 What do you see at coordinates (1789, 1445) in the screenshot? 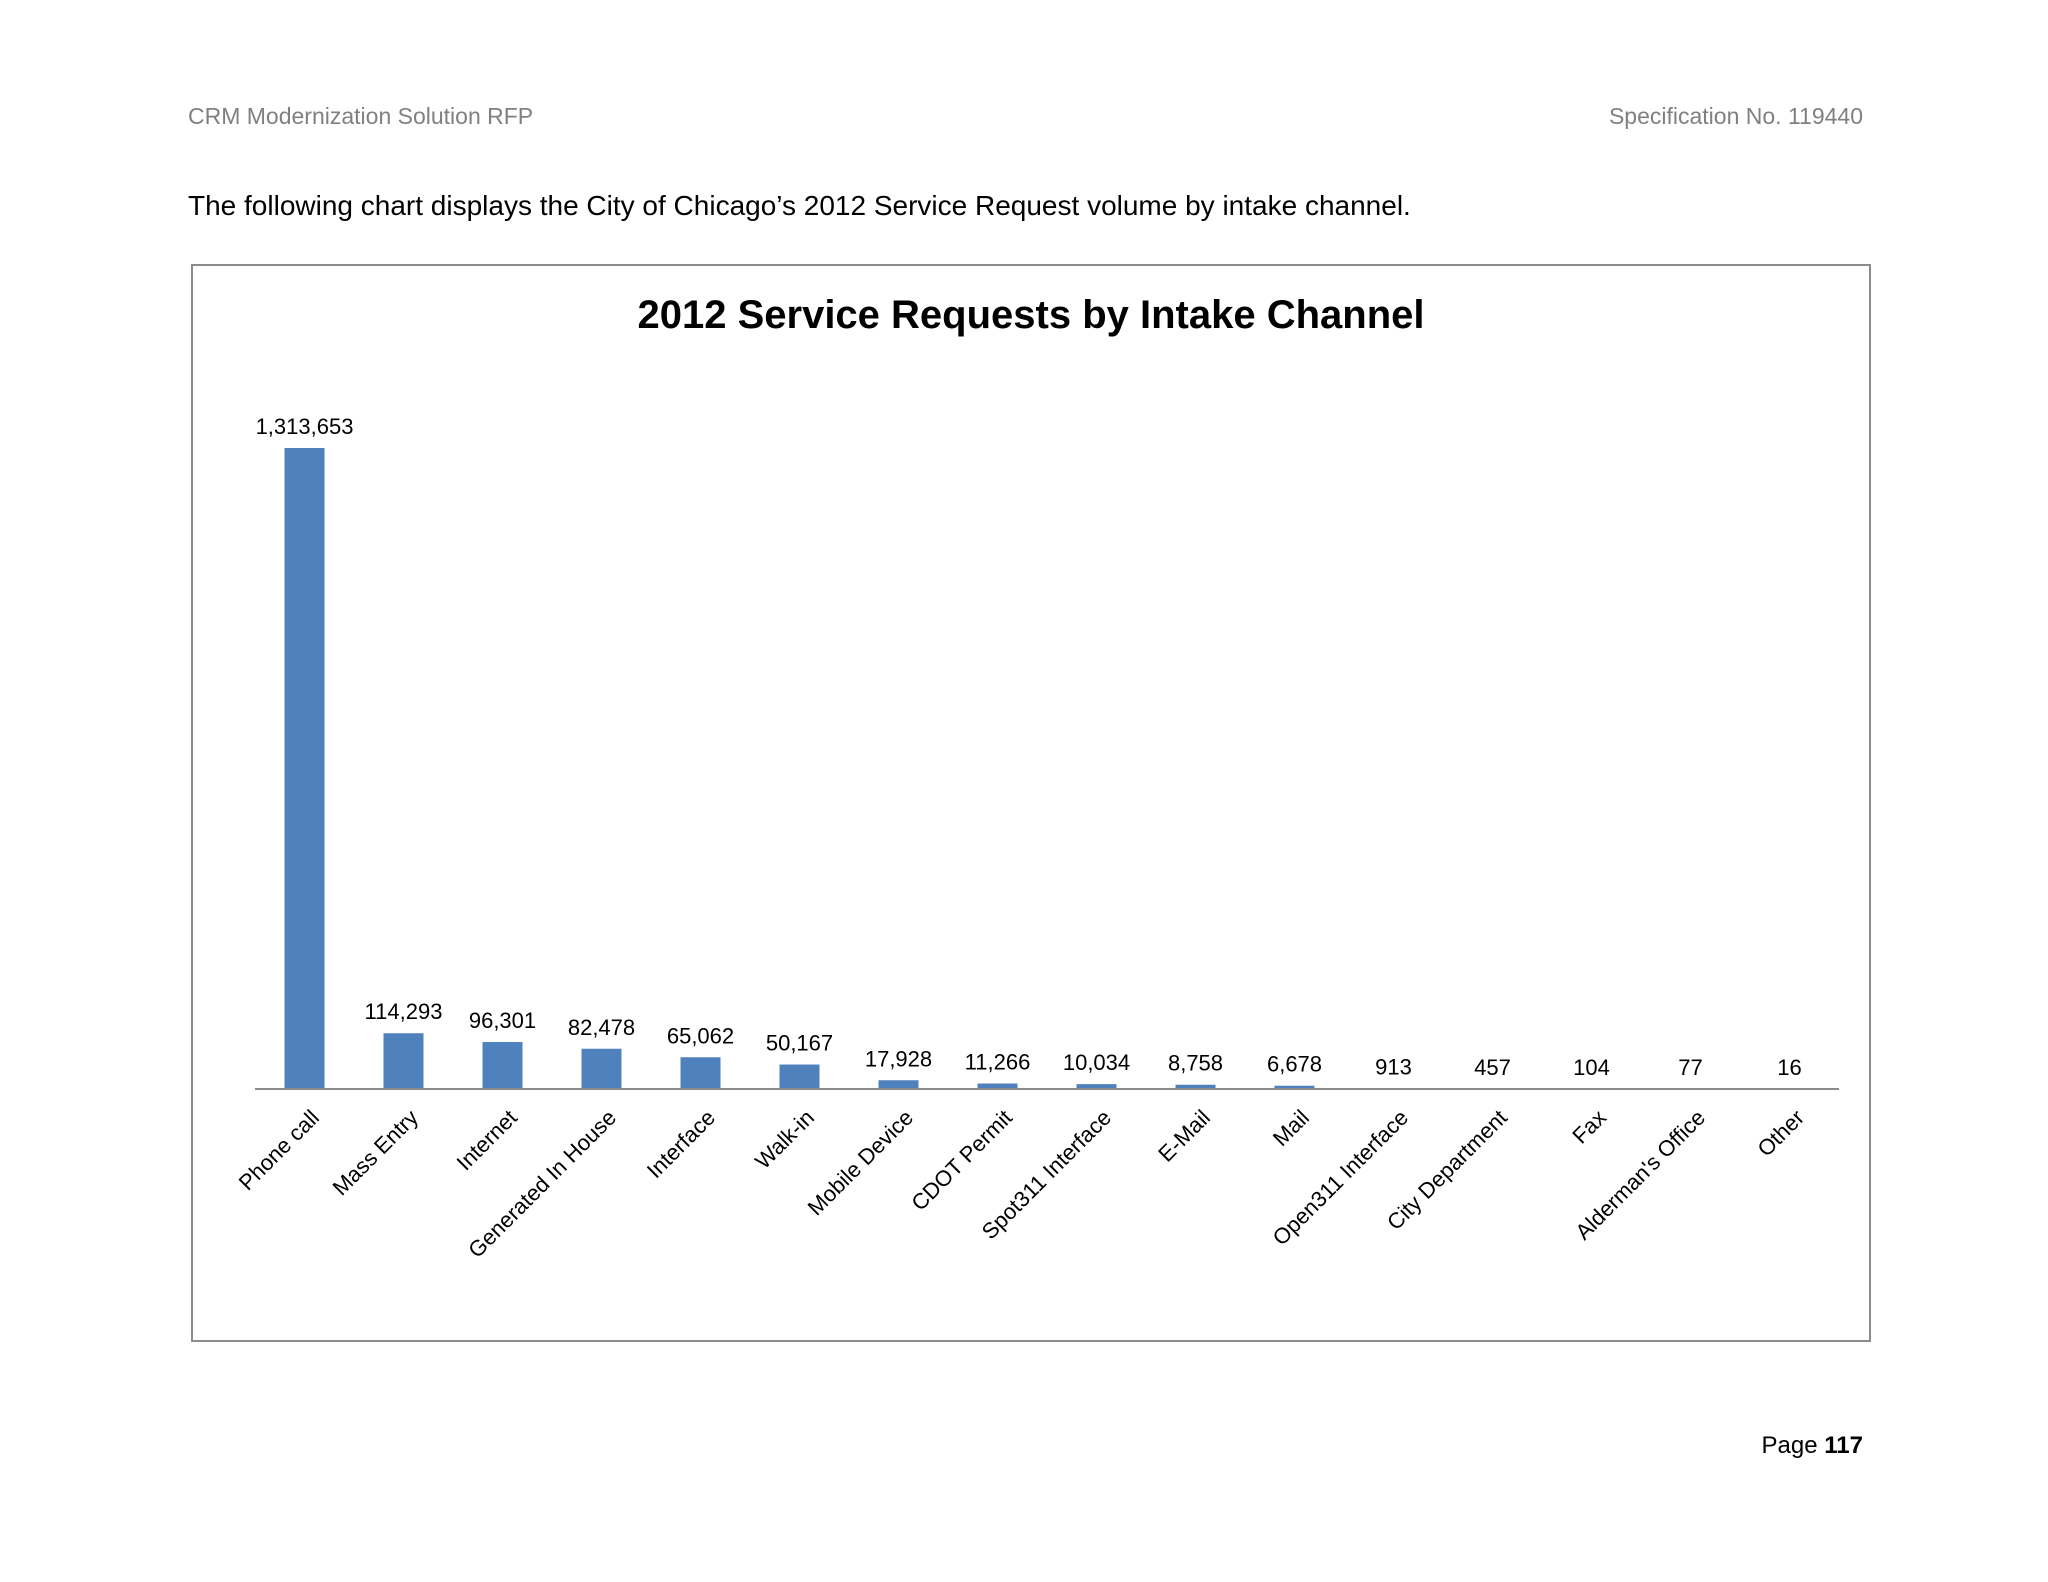
I see `page-label: Page` at bounding box center [1789, 1445].